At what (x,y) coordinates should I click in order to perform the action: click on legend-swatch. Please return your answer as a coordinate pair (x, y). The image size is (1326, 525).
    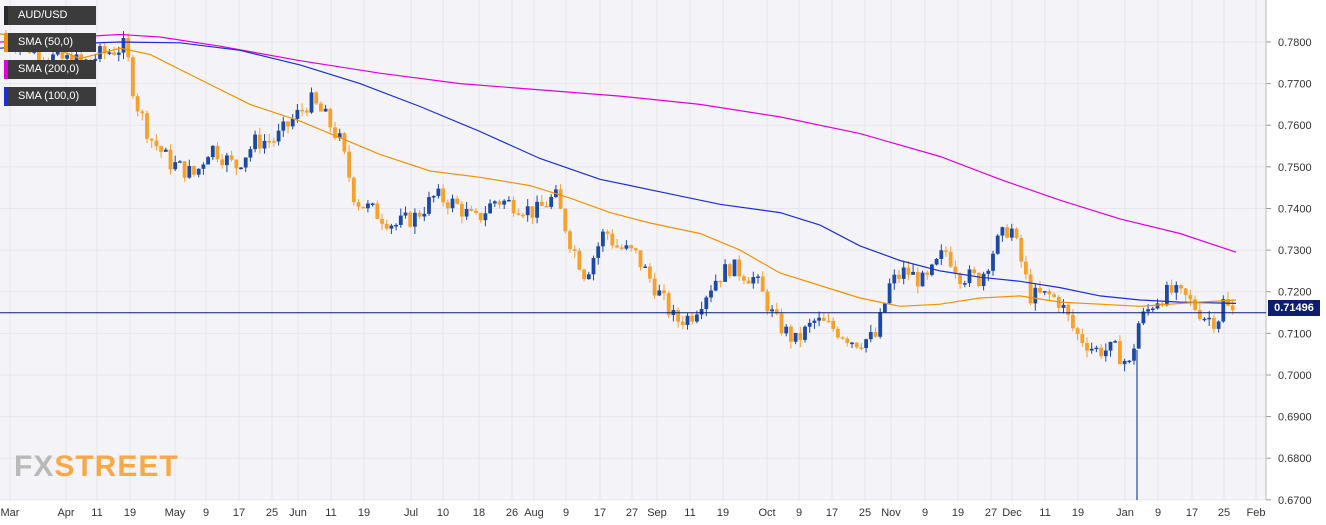
    Looking at the image, I should click on (6, 42).